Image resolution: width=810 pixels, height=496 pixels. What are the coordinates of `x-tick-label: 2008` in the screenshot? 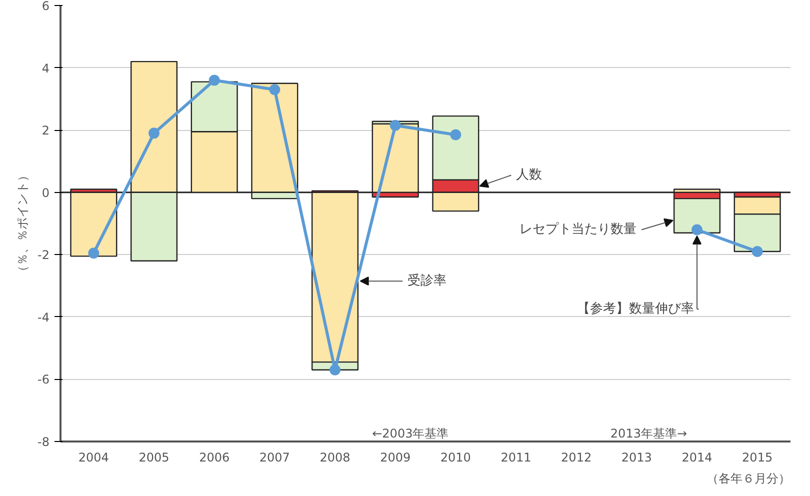 It's located at (335, 457).